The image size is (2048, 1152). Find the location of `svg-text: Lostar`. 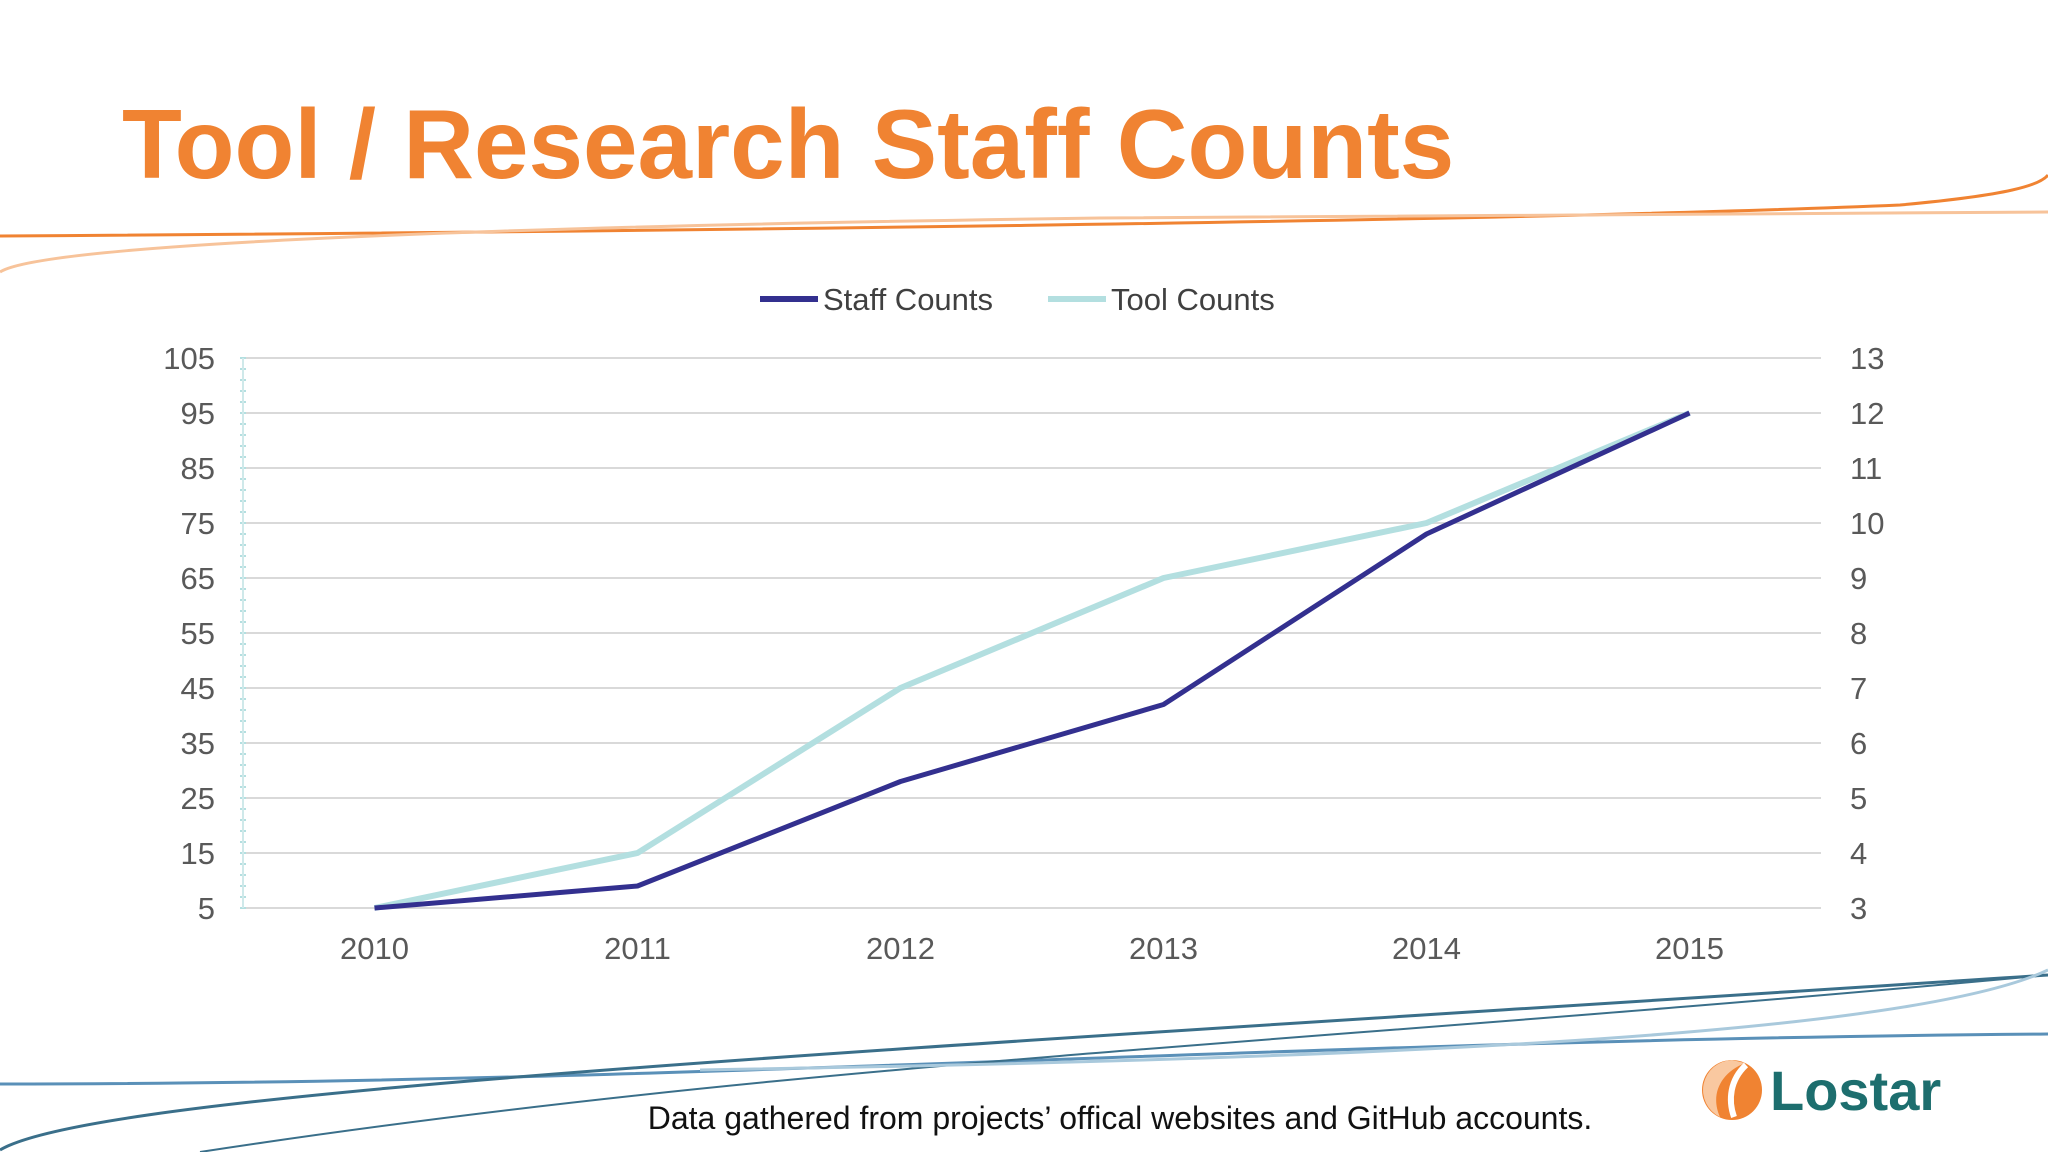

svg-text: Lostar is located at coordinates (1855, 1090).